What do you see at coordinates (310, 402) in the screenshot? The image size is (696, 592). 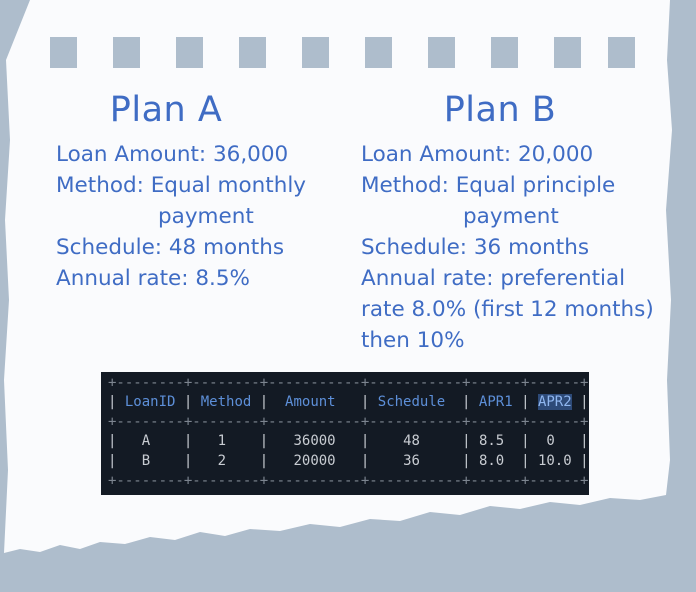 I see `column-header: Amount` at bounding box center [310, 402].